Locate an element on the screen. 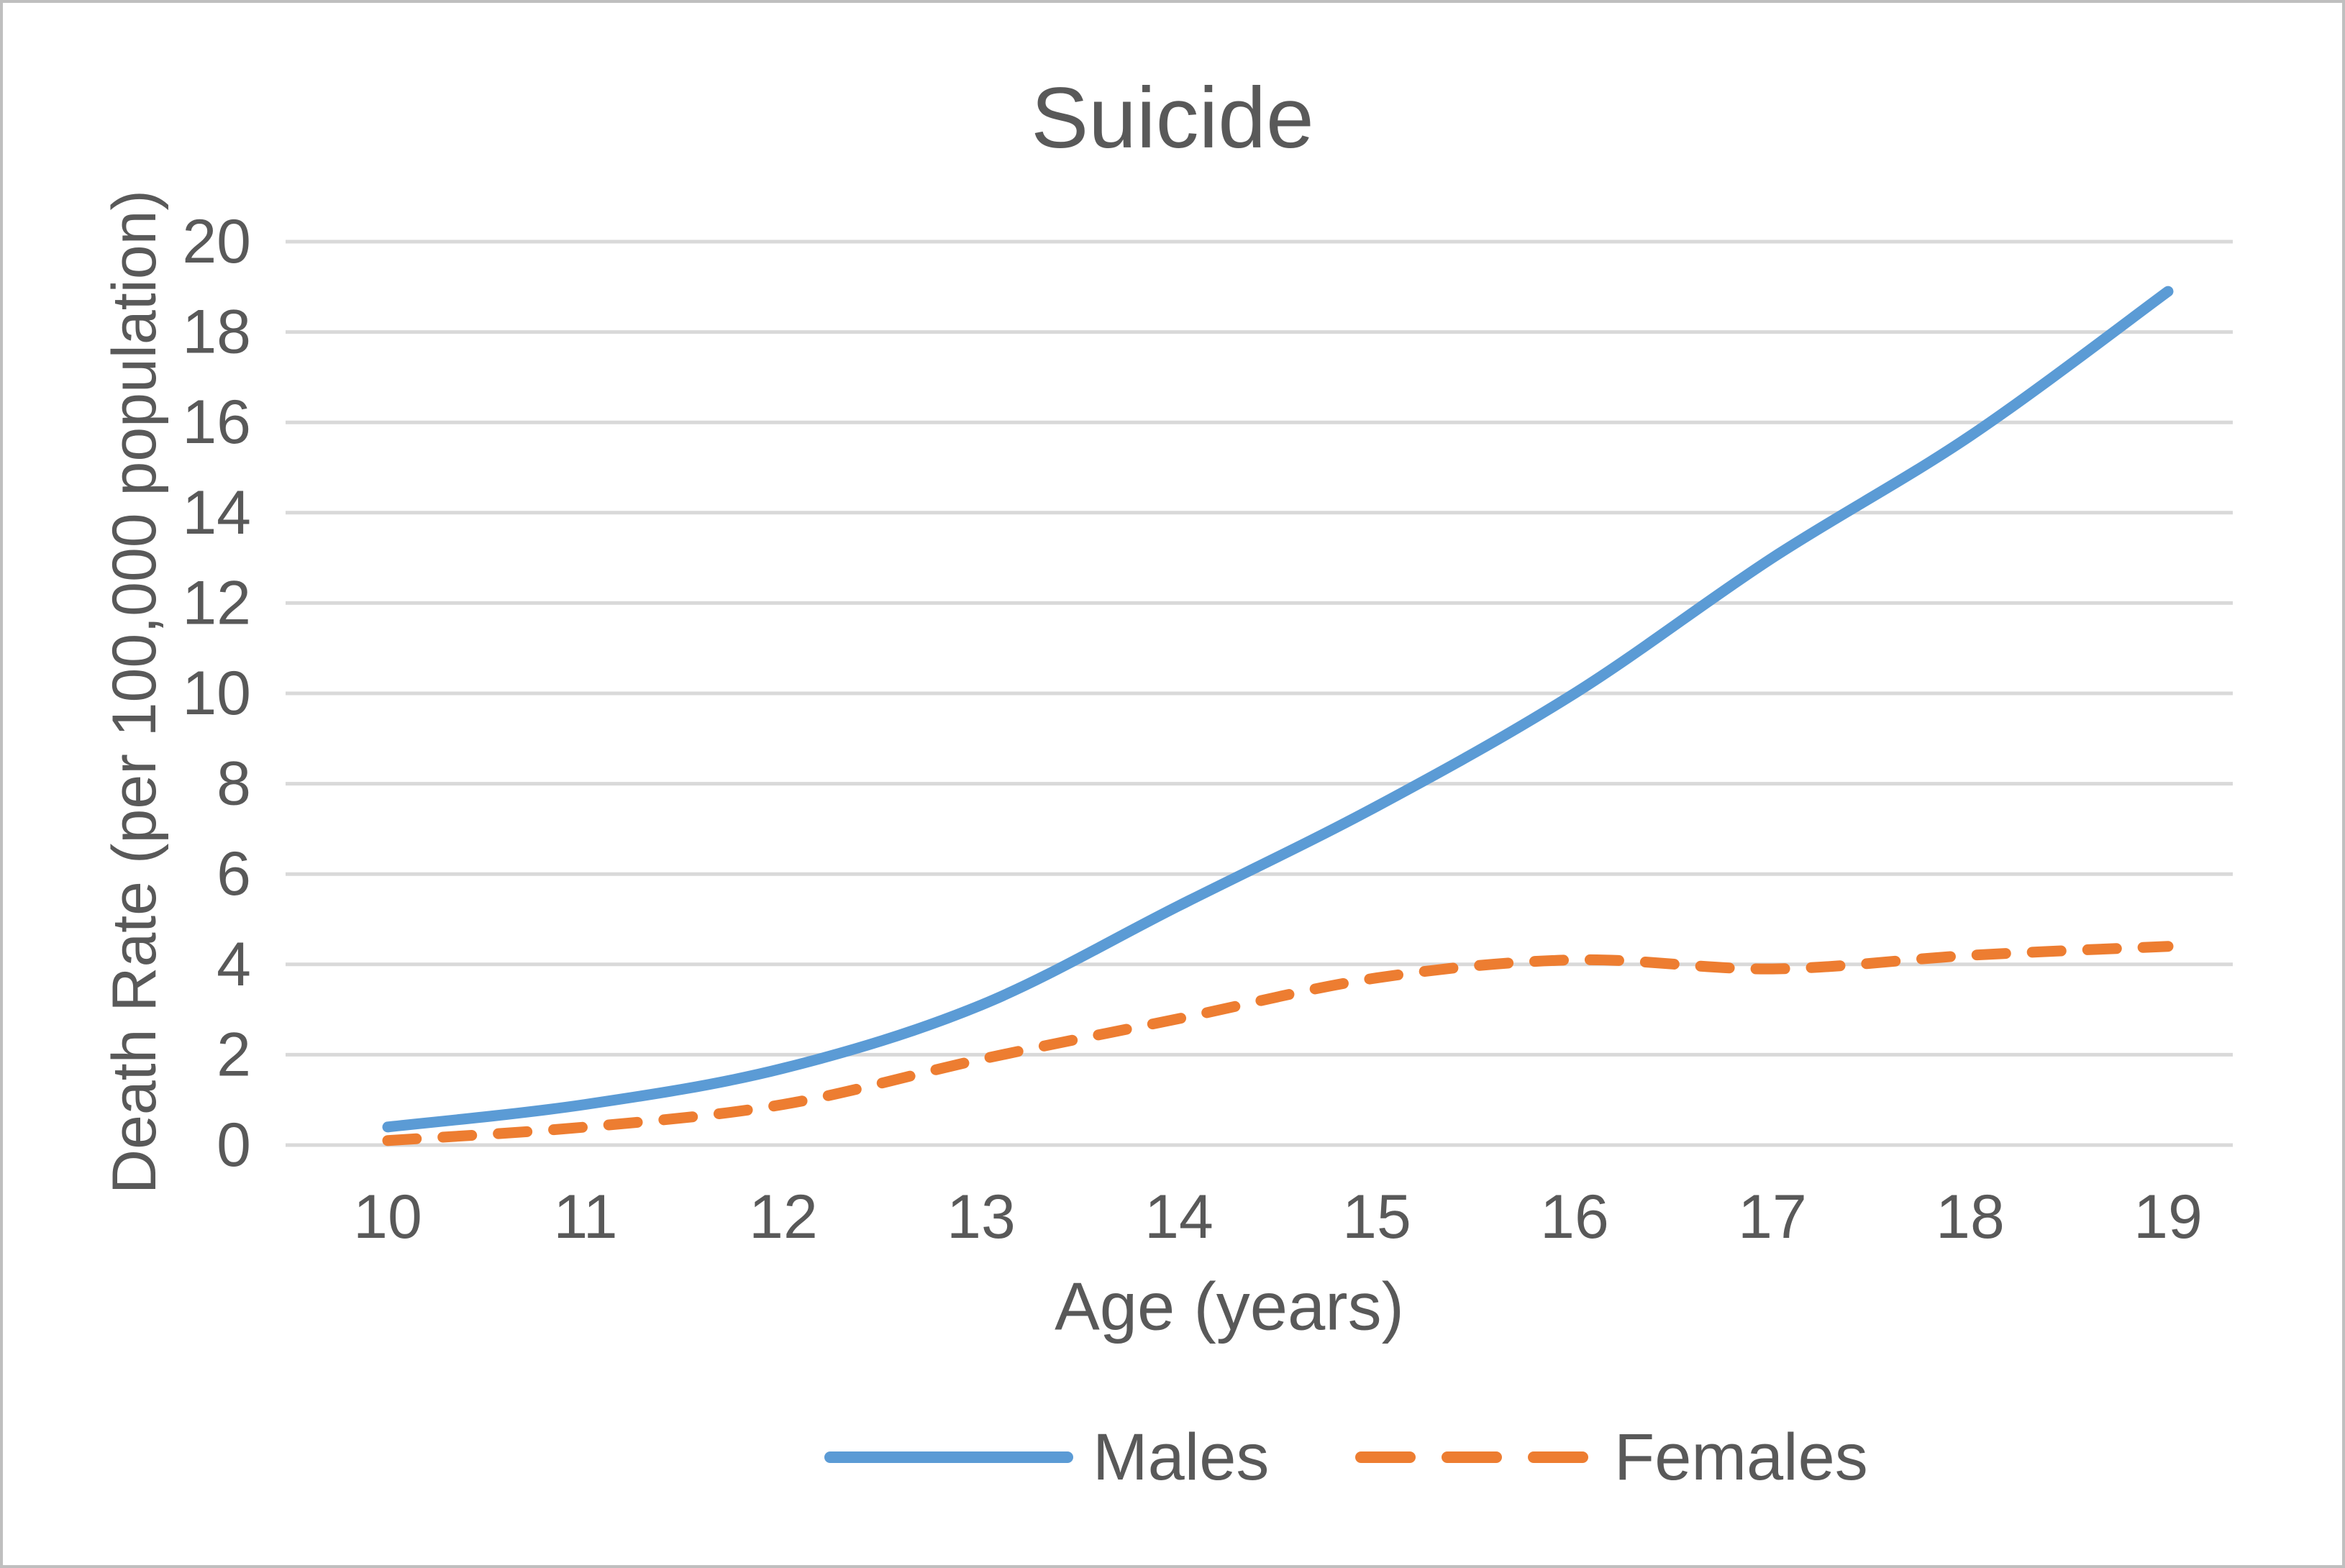 This screenshot has width=2345, height=1568. y-tick-label: 2 is located at coordinates (234, 1055).